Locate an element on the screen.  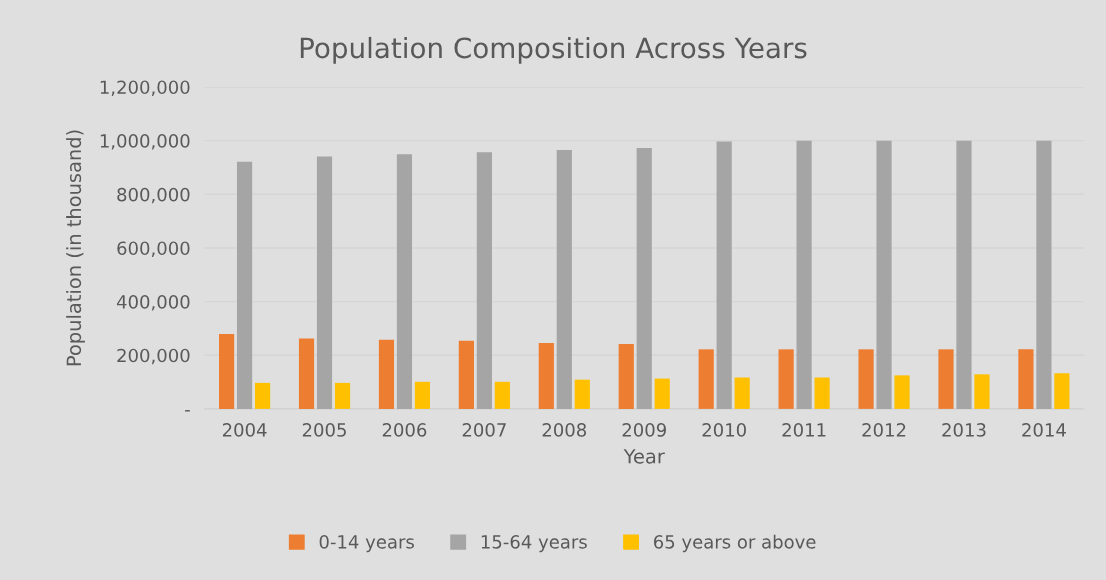
x-tick-label: 2004 is located at coordinates (244, 430).